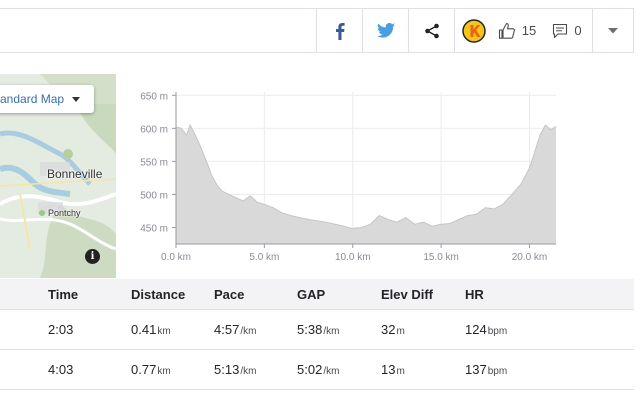 Image resolution: width=640 pixels, height=400 pixels. What do you see at coordinates (264, 257) in the screenshot?
I see `x-tick-label: 5.0 km` at bounding box center [264, 257].